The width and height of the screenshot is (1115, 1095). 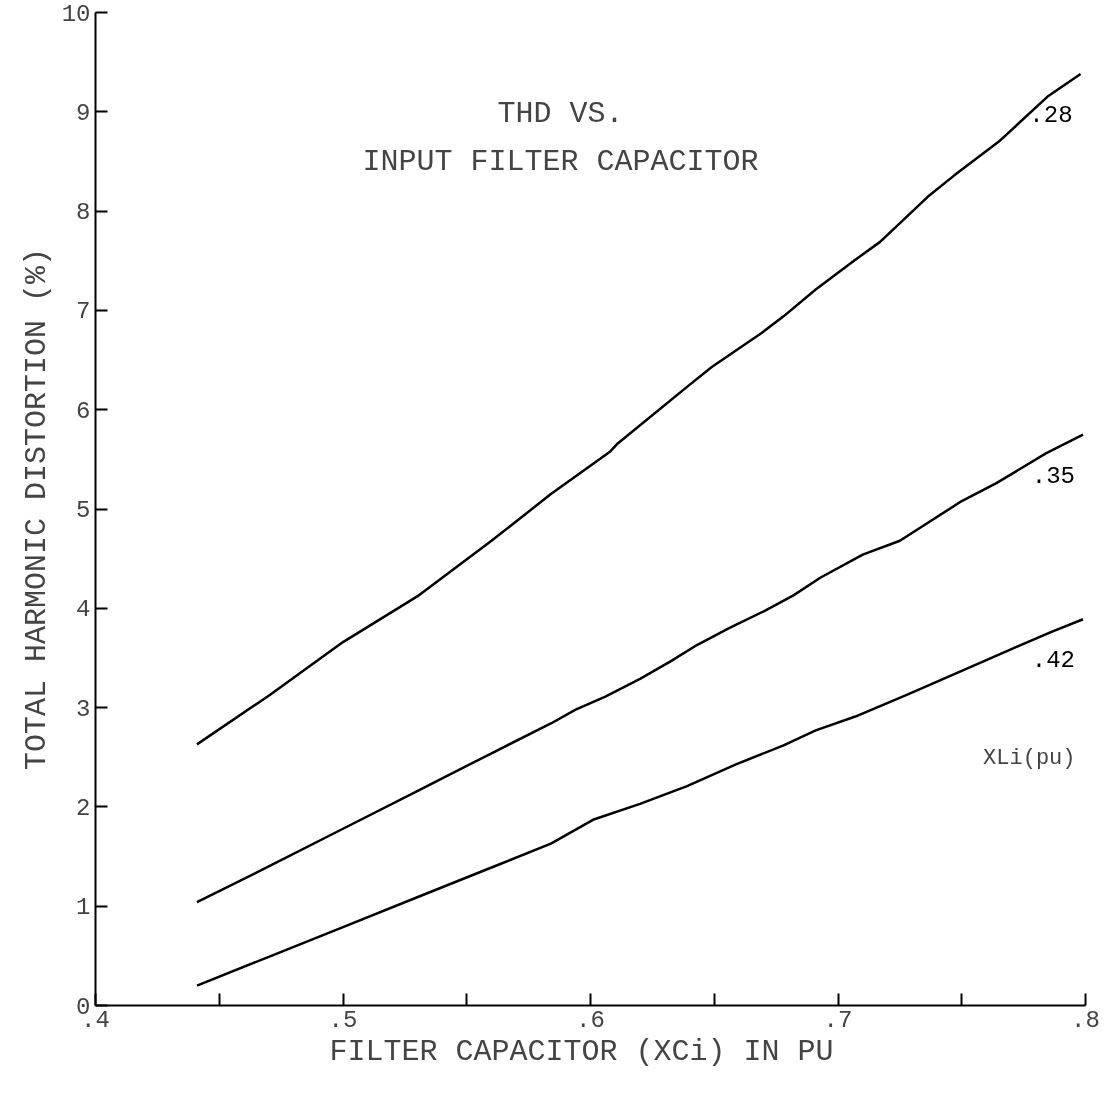 I want to click on x-tick-label: .6, so click(x=590, y=1020).